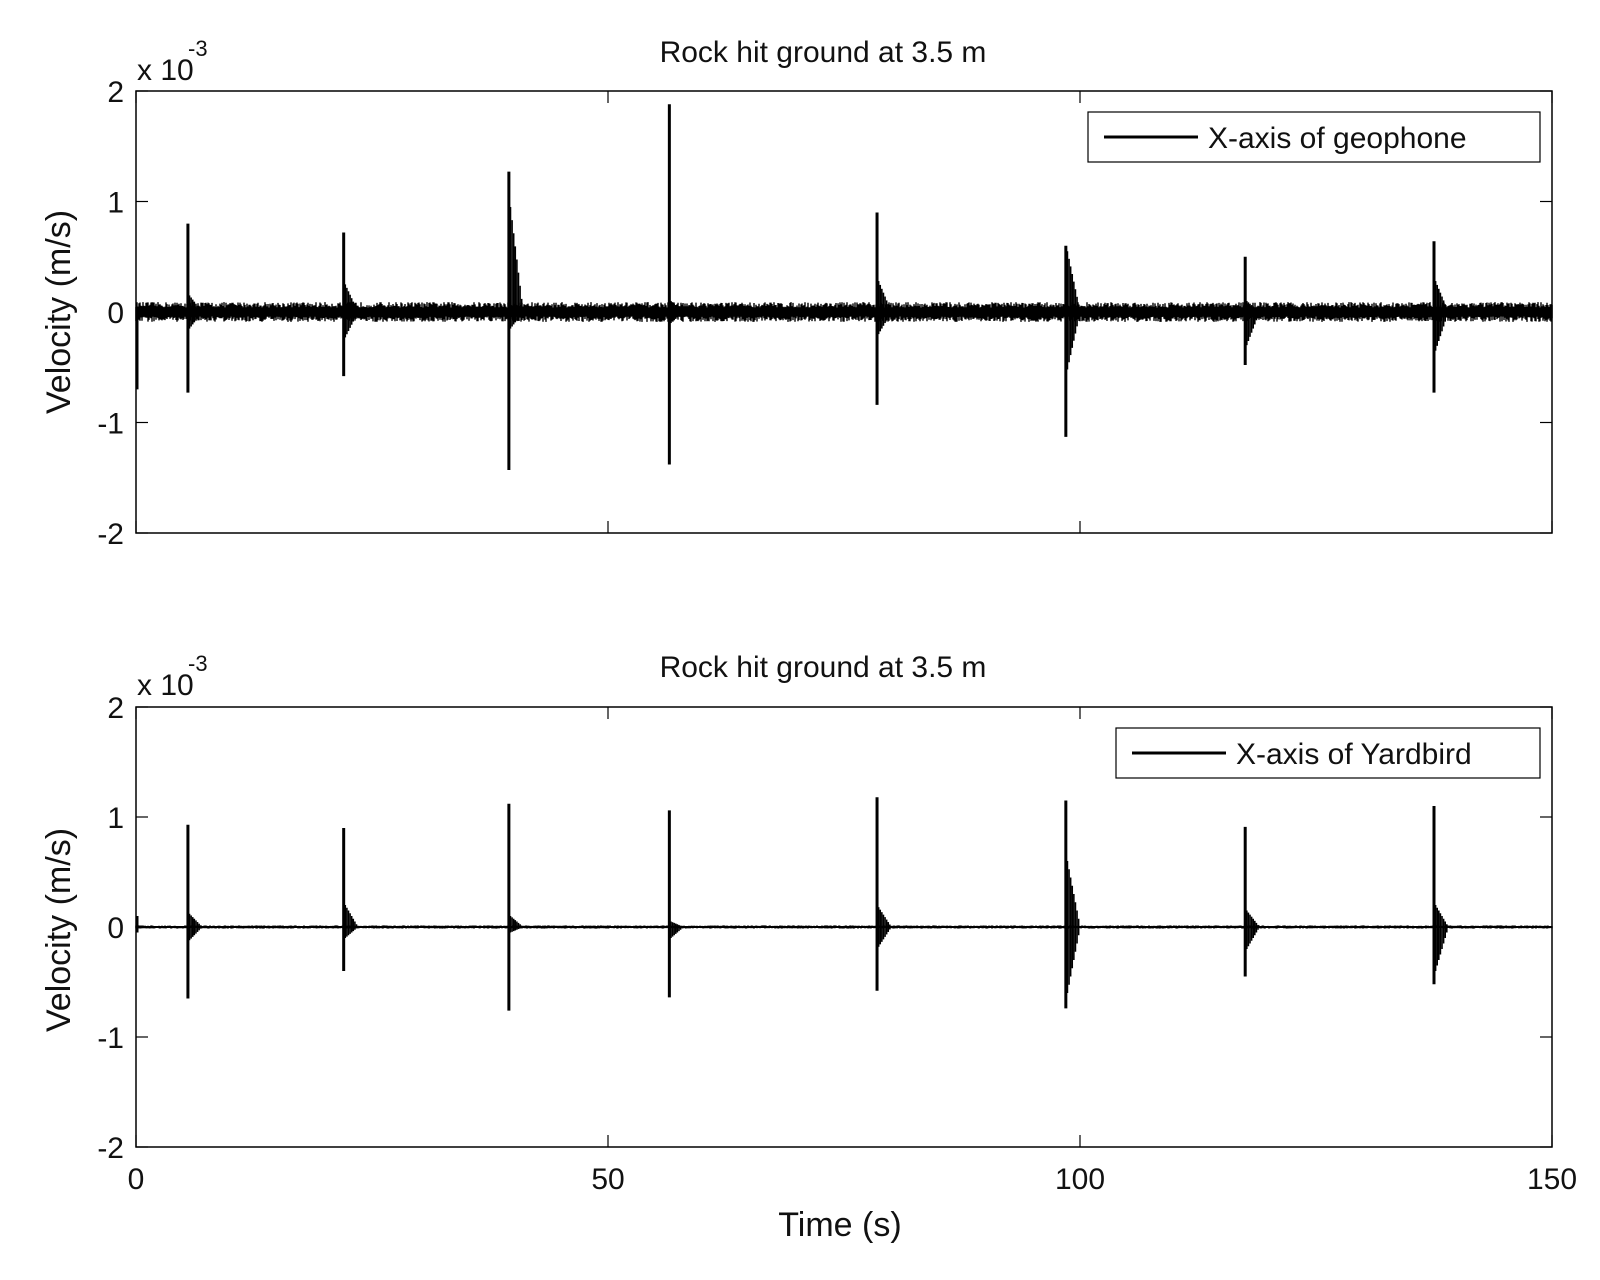 The height and width of the screenshot is (1280, 1600). Describe the element at coordinates (115, 313) in the screenshot. I see `top-y-tick-label: 0` at that location.